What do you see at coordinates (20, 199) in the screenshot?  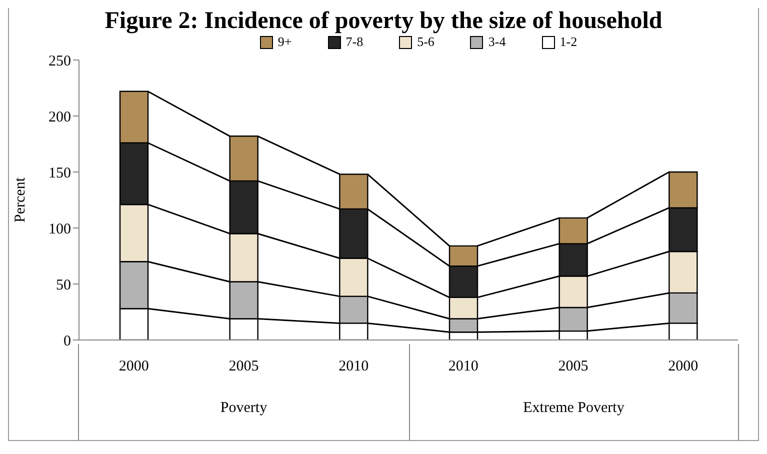 I see `y-axis-title: Percent` at bounding box center [20, 199].